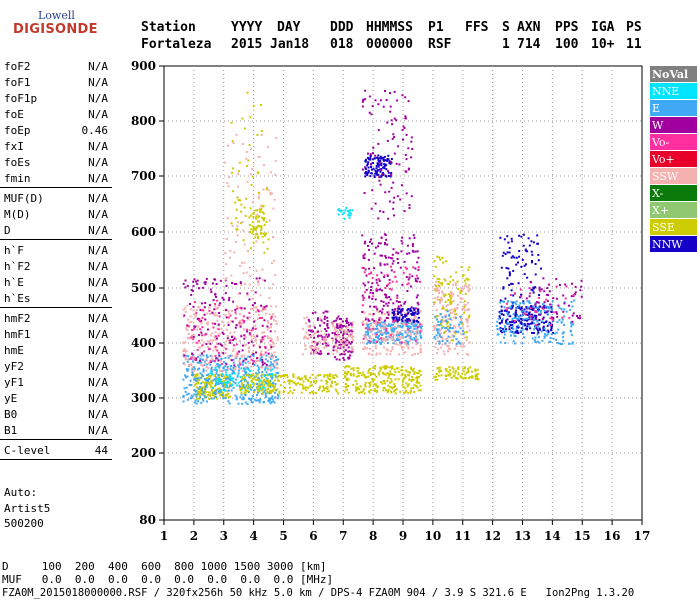  What do you see at coordinates (673, 193) in the screenshot?
I see `legend-swatch` at bounding box center [673, 193].